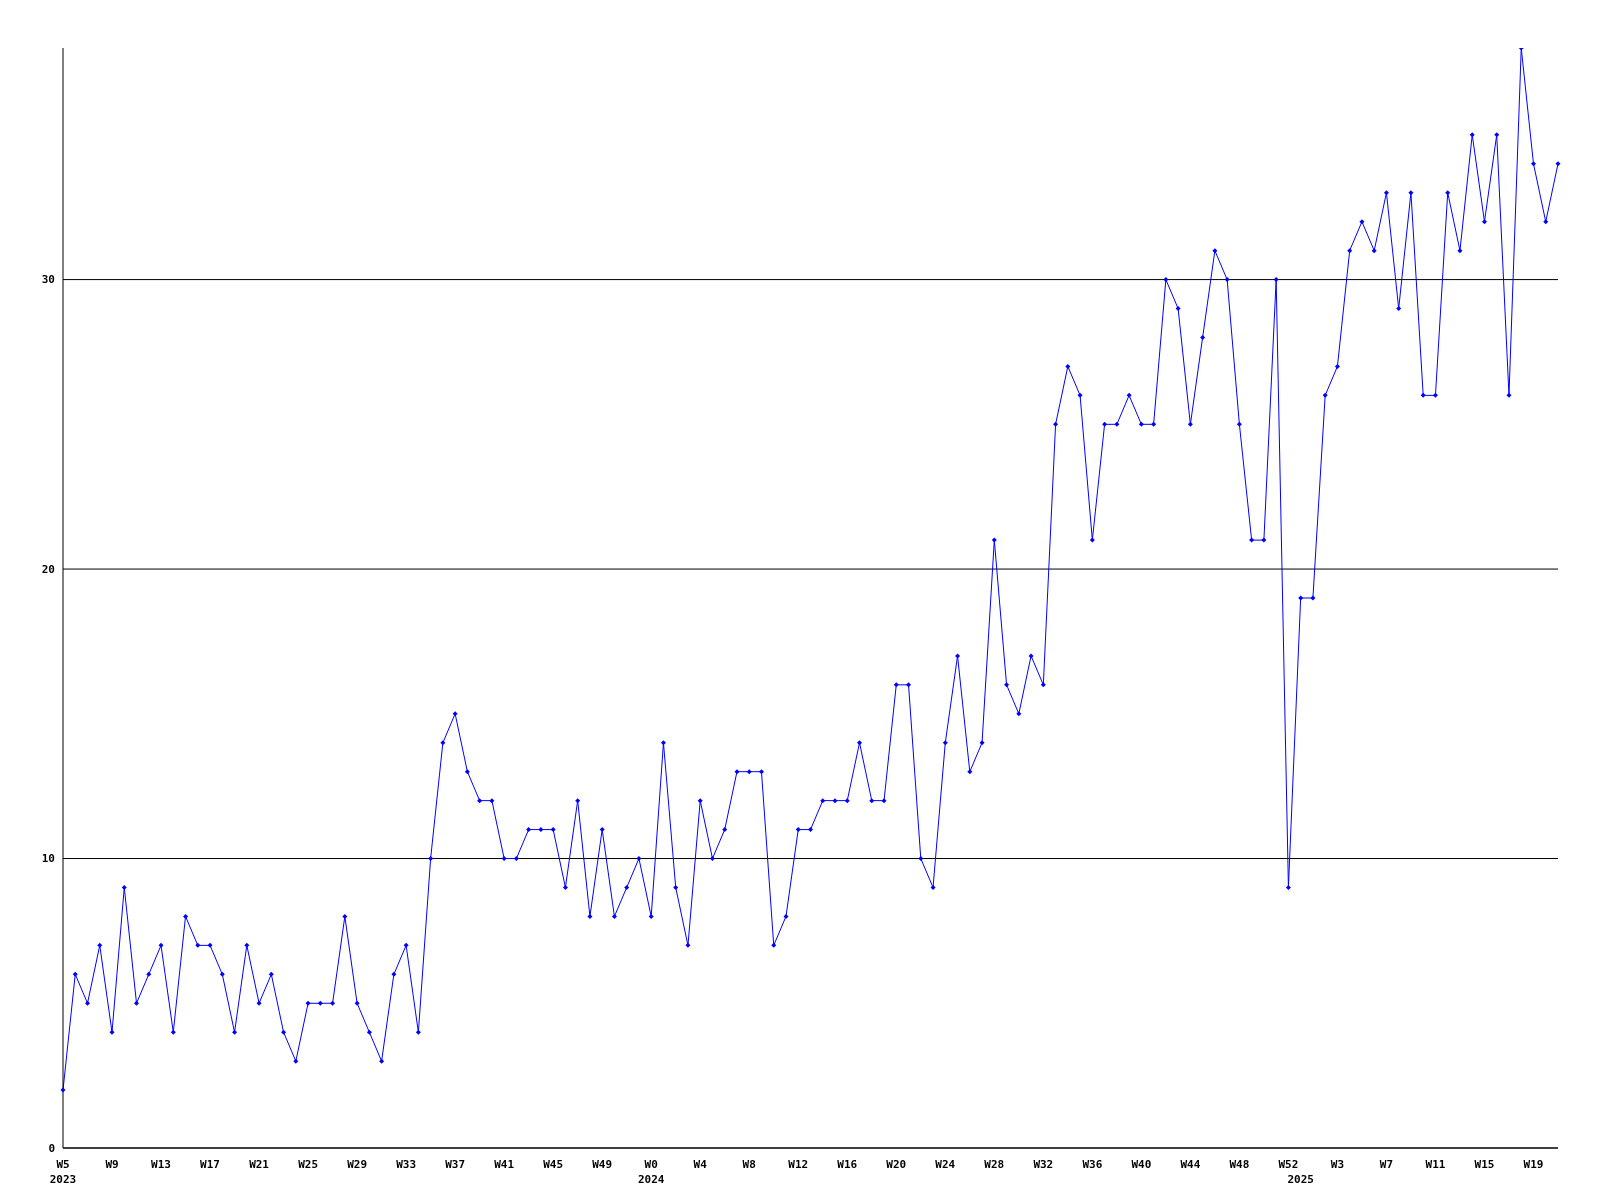 The width and height of the screenshot is (1600, 1200). I want to click on x-tick-label: W9, so click(112, 1164).